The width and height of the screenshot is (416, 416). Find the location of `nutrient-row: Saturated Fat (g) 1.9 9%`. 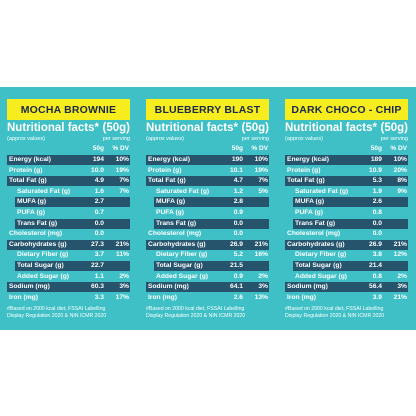

nutrient-row: Saturated Fat (g) 1.9 9% is located at coordinates (346, 192).